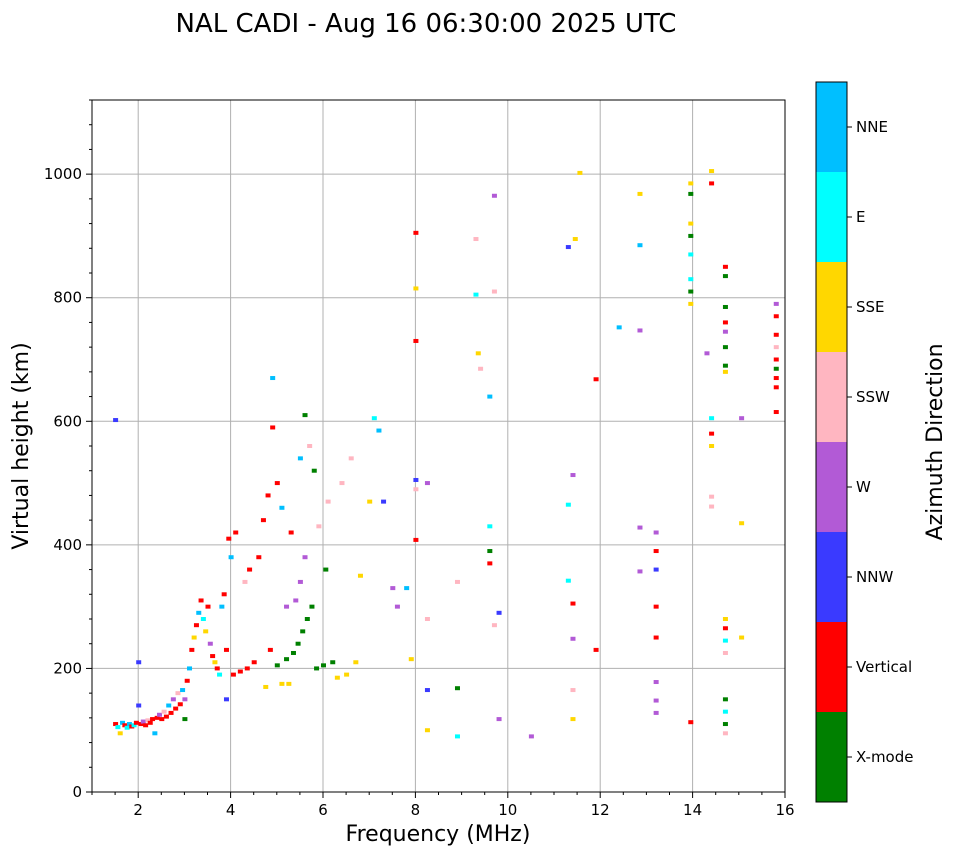  Describe the element at coordinates (507, 810) in the screenshot. I see `x-tick-label: 10` at that location.